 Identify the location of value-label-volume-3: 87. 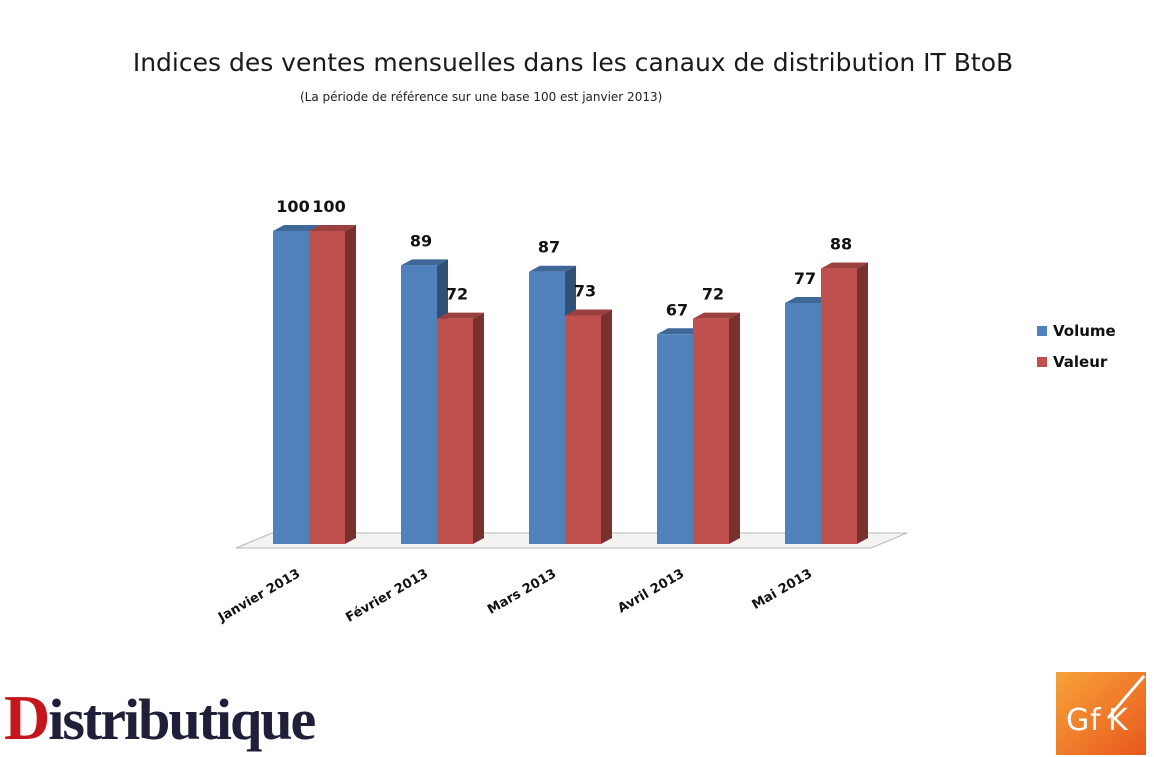
(549, 247).